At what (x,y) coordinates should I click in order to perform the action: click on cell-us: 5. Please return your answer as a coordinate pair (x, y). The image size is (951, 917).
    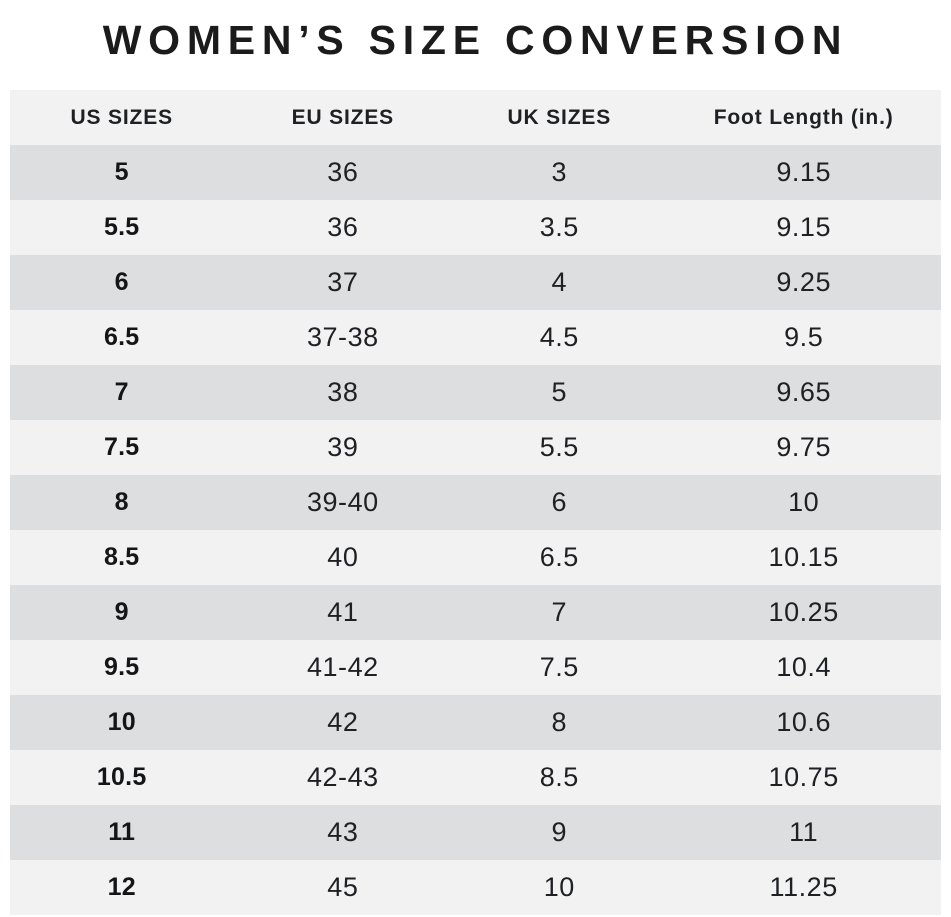
    Looking at the image, I should click on (122, 172).